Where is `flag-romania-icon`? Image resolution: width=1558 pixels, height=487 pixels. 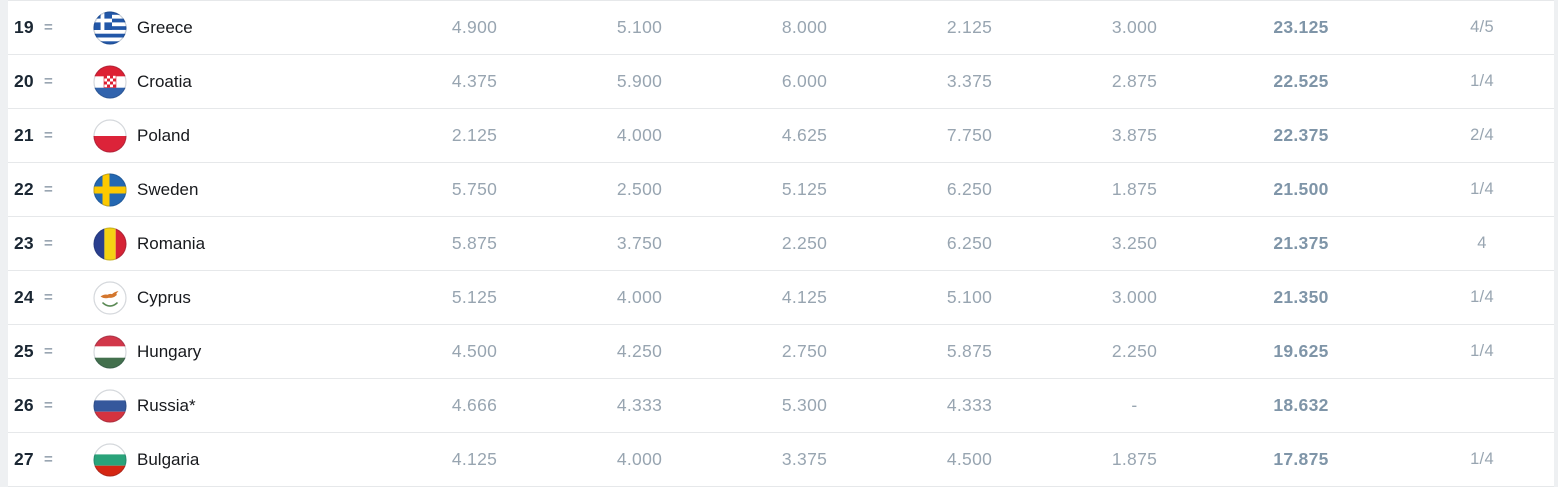 flag-romania-icon is located at coordinates (110, 243).